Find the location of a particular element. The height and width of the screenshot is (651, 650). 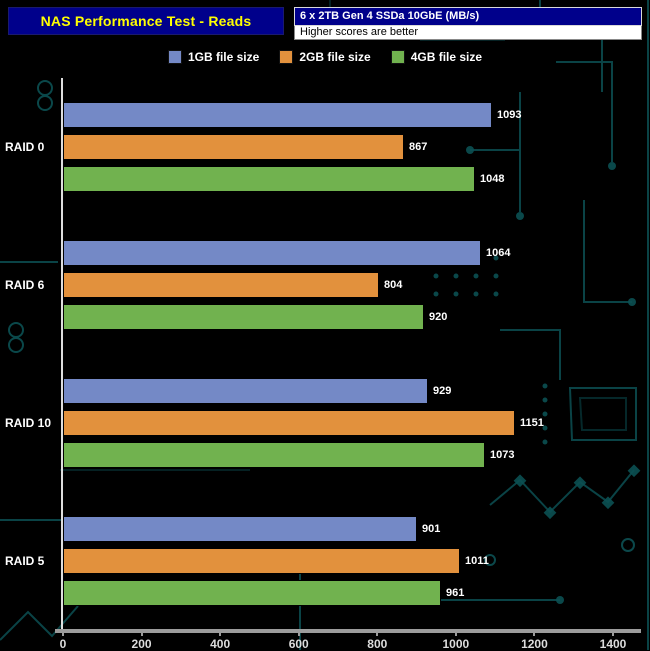

bar-row: 1048 is located at coordinates (338, 179).